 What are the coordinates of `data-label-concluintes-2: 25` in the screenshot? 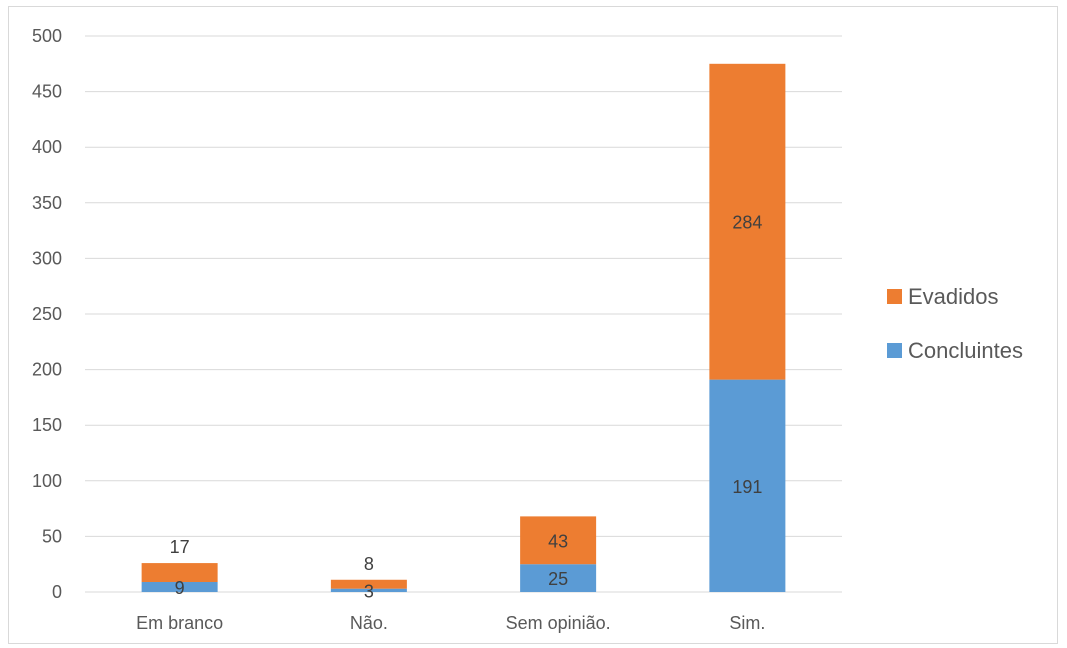 It's located at (558, 579).